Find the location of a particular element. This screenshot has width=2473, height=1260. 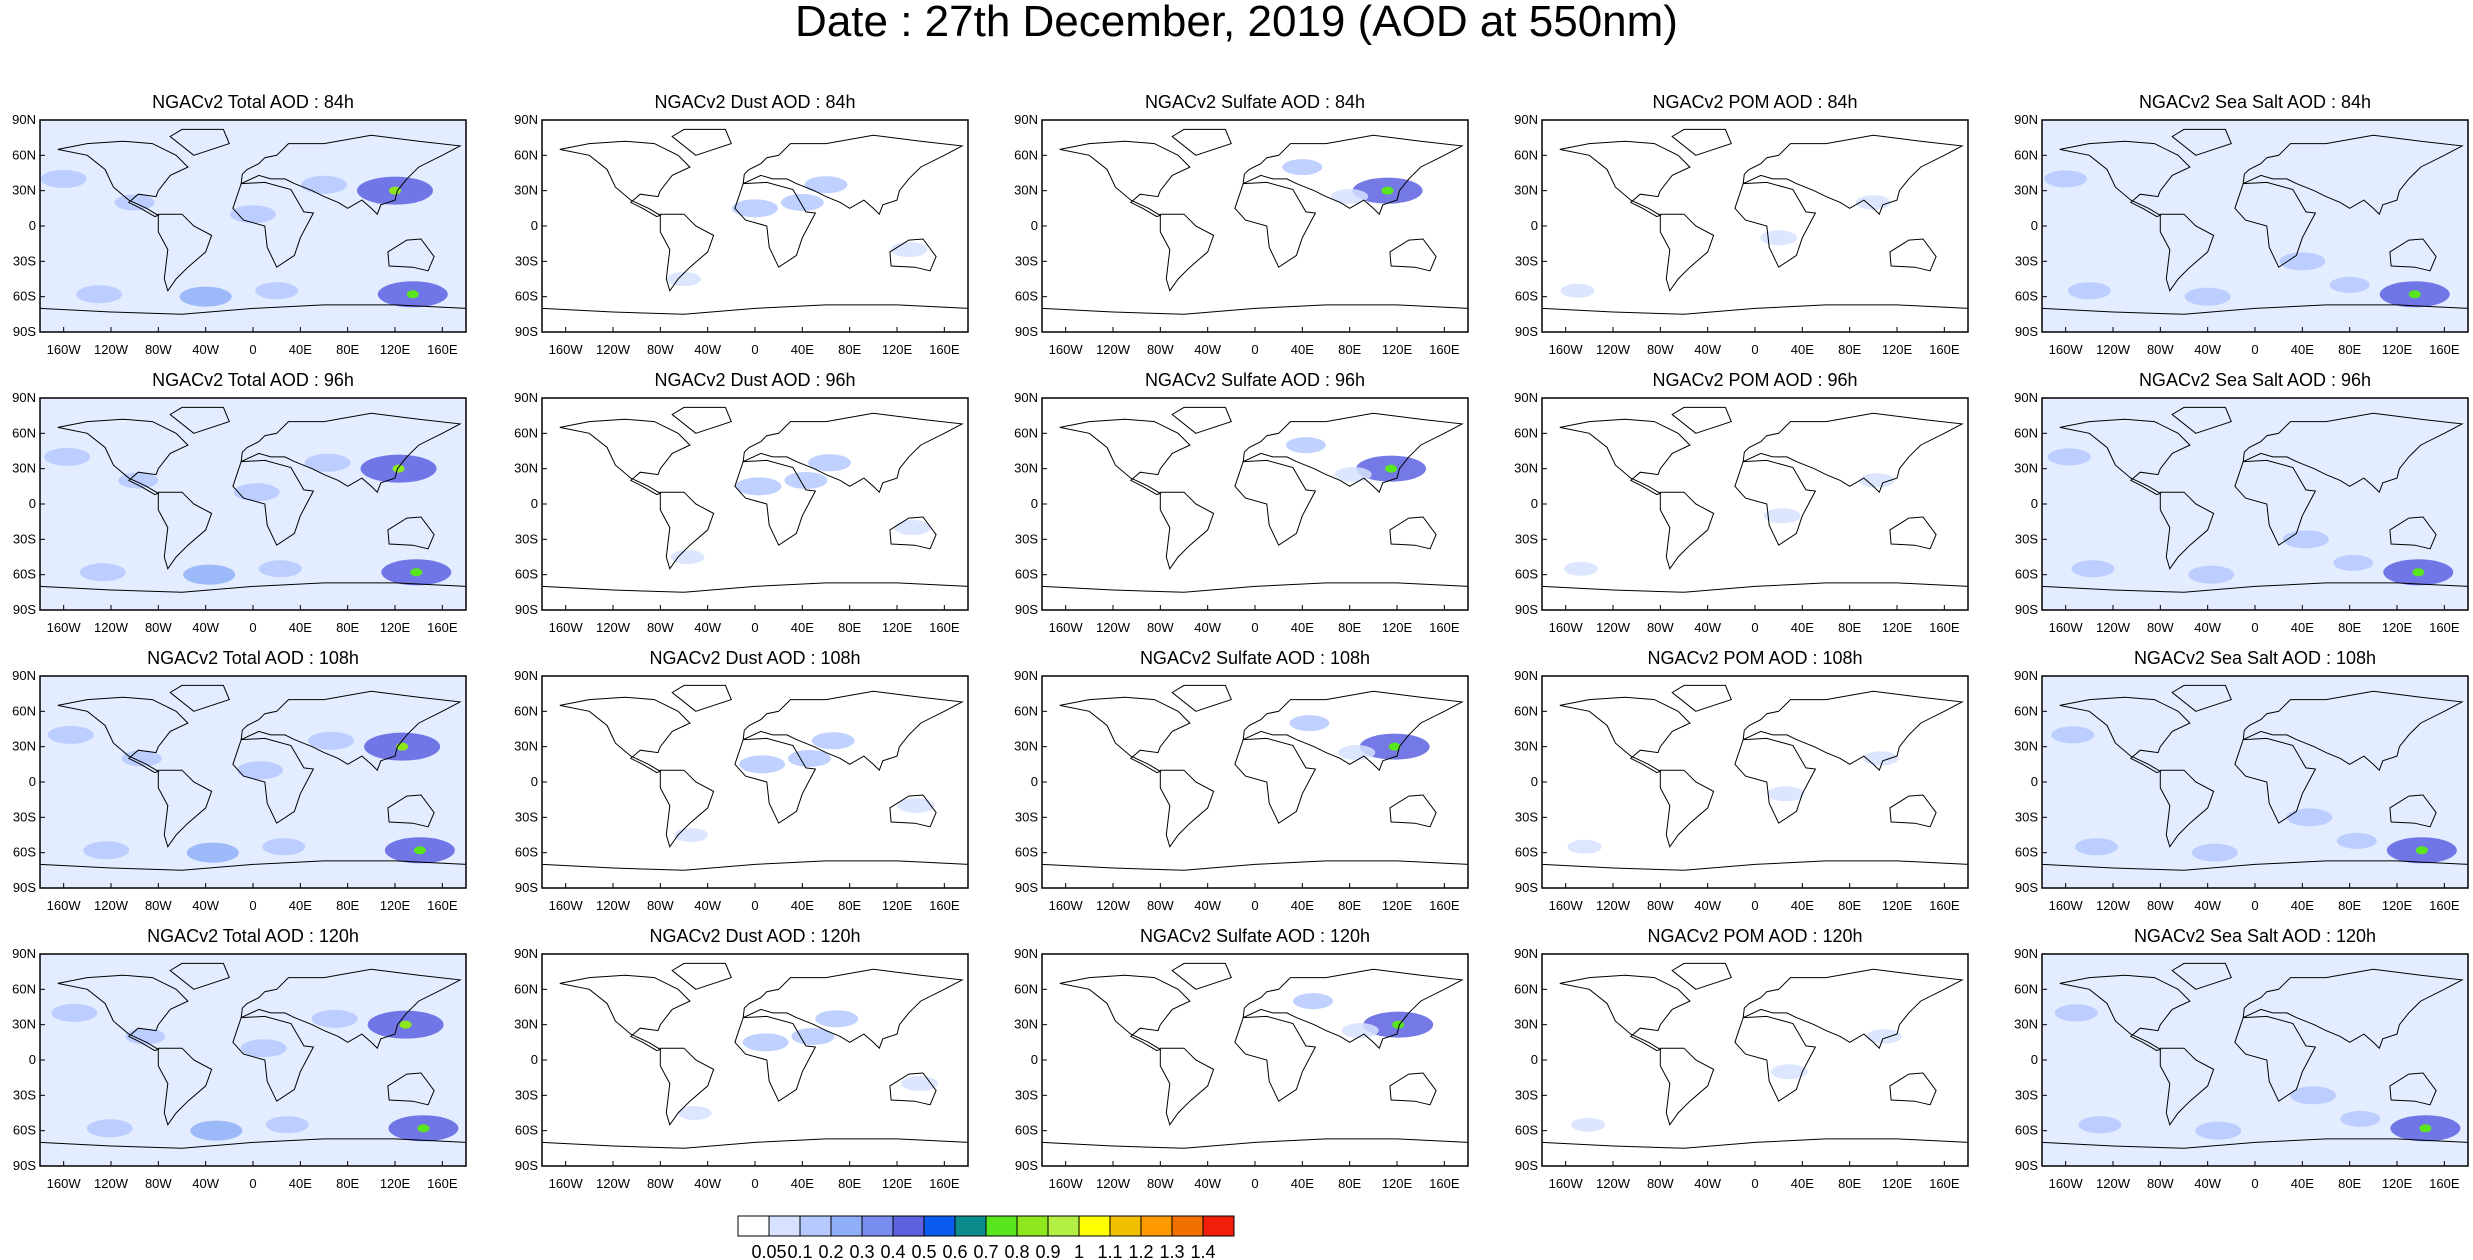

panel-title: NGACv2 Dust AOD : 108h is located at coordinates (755, 658).